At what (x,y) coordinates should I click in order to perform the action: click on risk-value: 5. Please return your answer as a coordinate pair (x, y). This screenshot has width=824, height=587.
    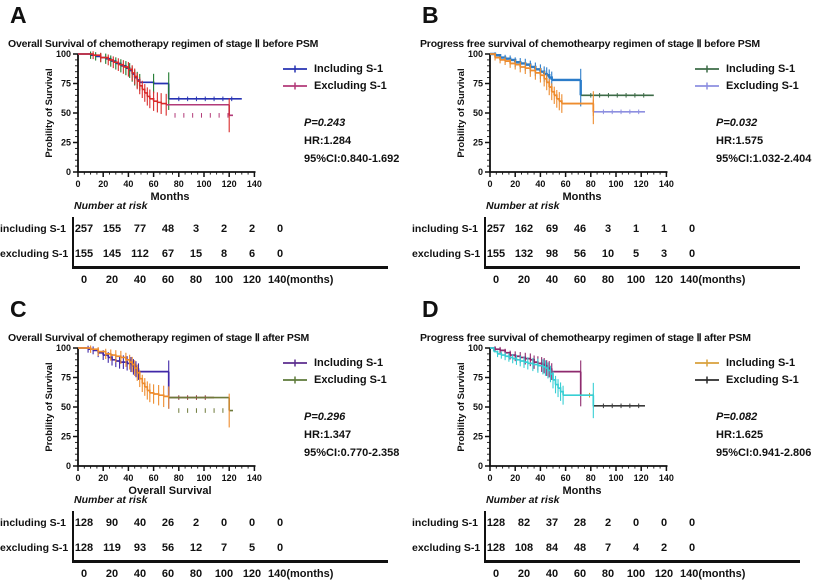
    Looking at the image, I should click on (636, 253).